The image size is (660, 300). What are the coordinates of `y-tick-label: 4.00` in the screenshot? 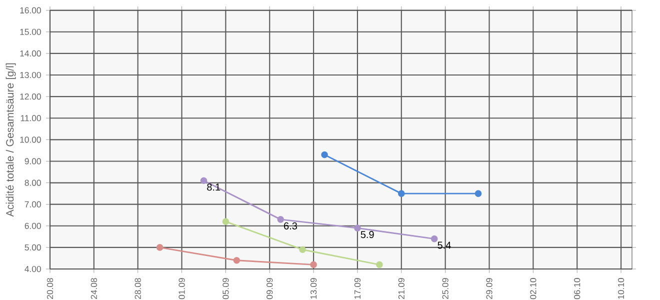 It's located at (32, 269).